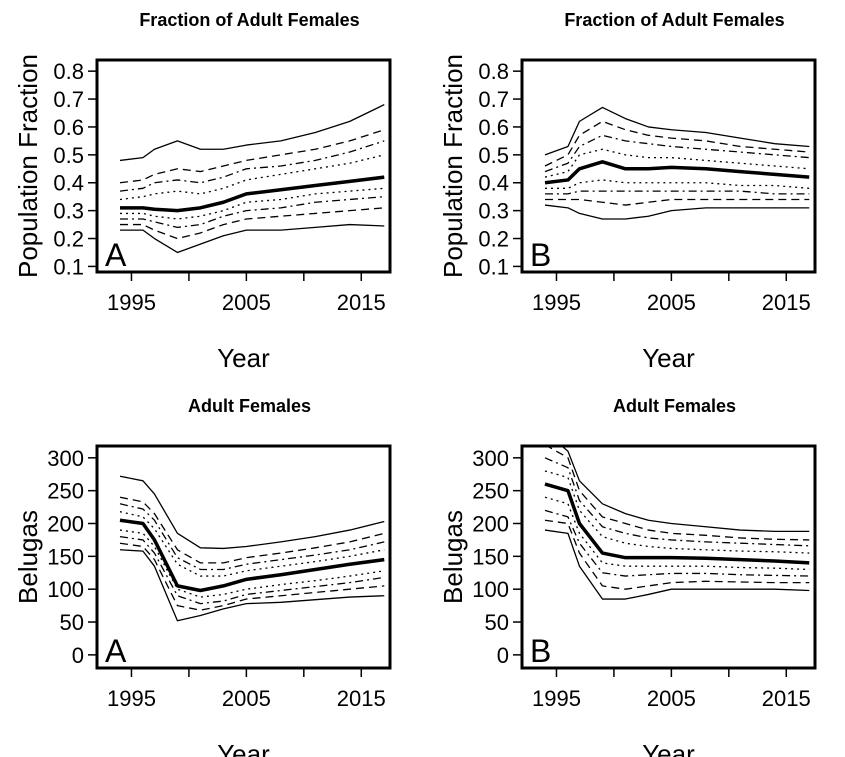  I want to click on panel-letter: A, so click(116, 255).